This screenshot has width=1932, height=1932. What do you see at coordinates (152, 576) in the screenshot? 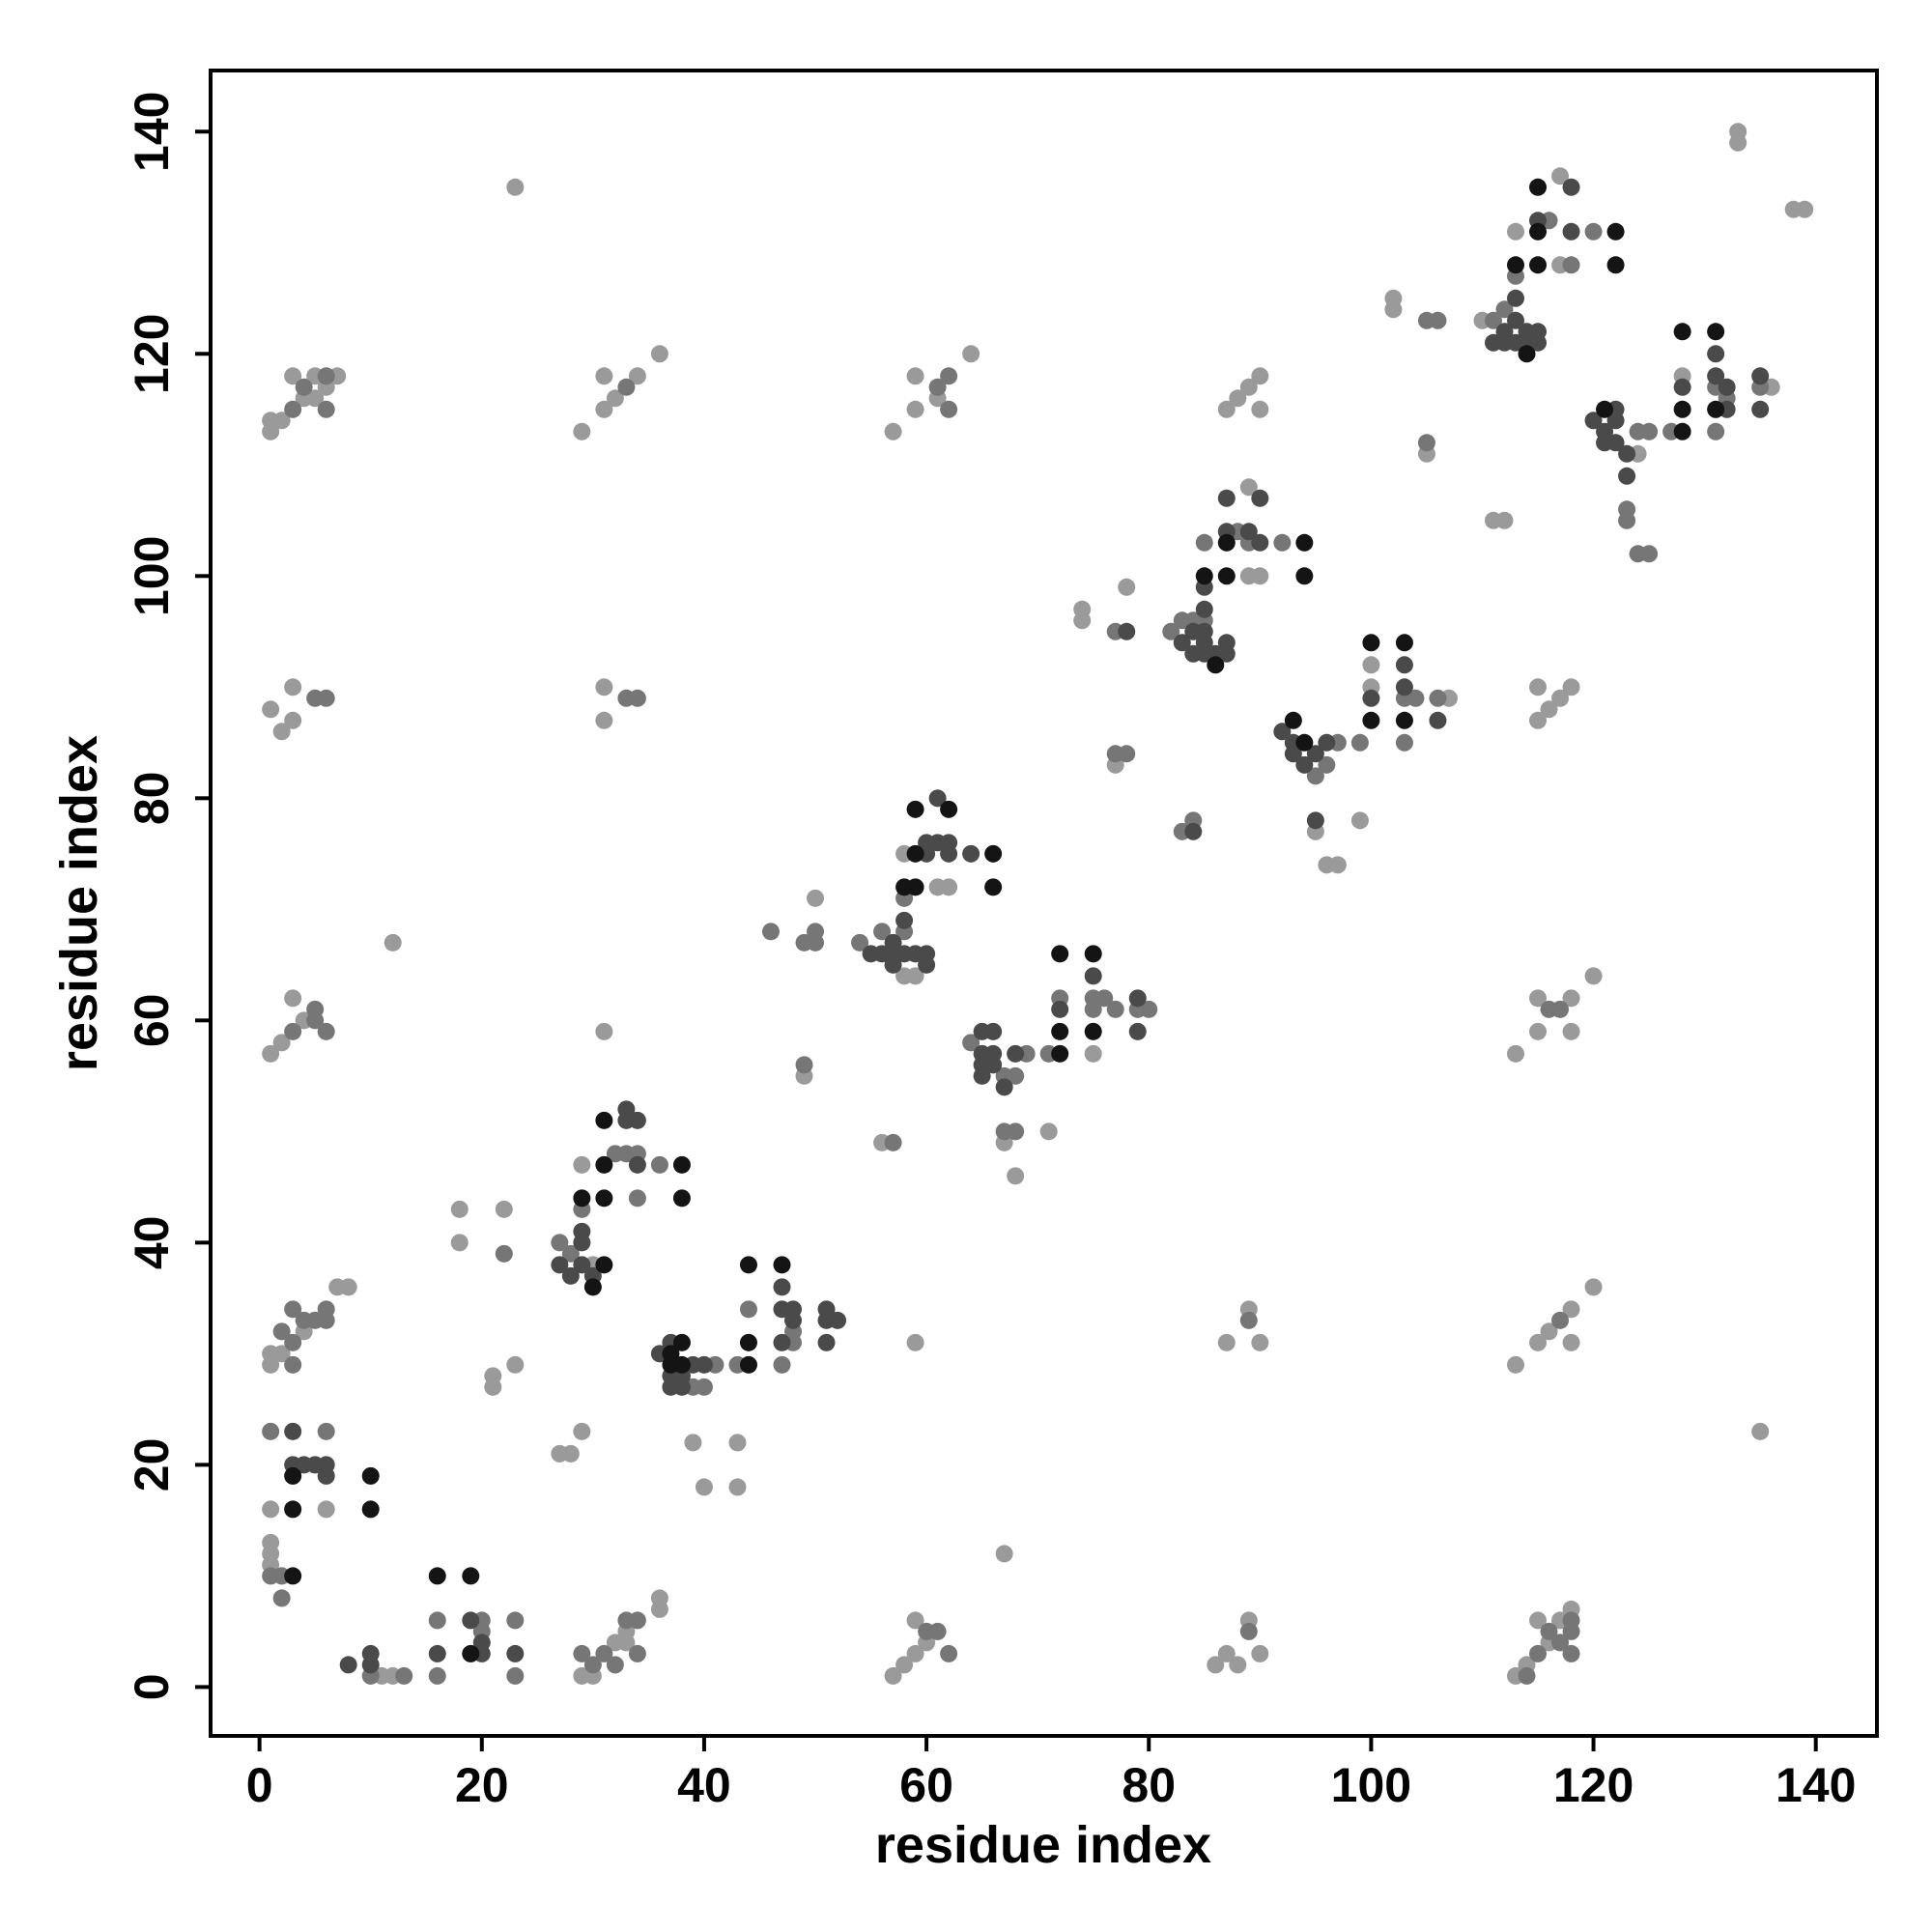
I see `y-tick-label: 100` at bounding box center [152, 576].